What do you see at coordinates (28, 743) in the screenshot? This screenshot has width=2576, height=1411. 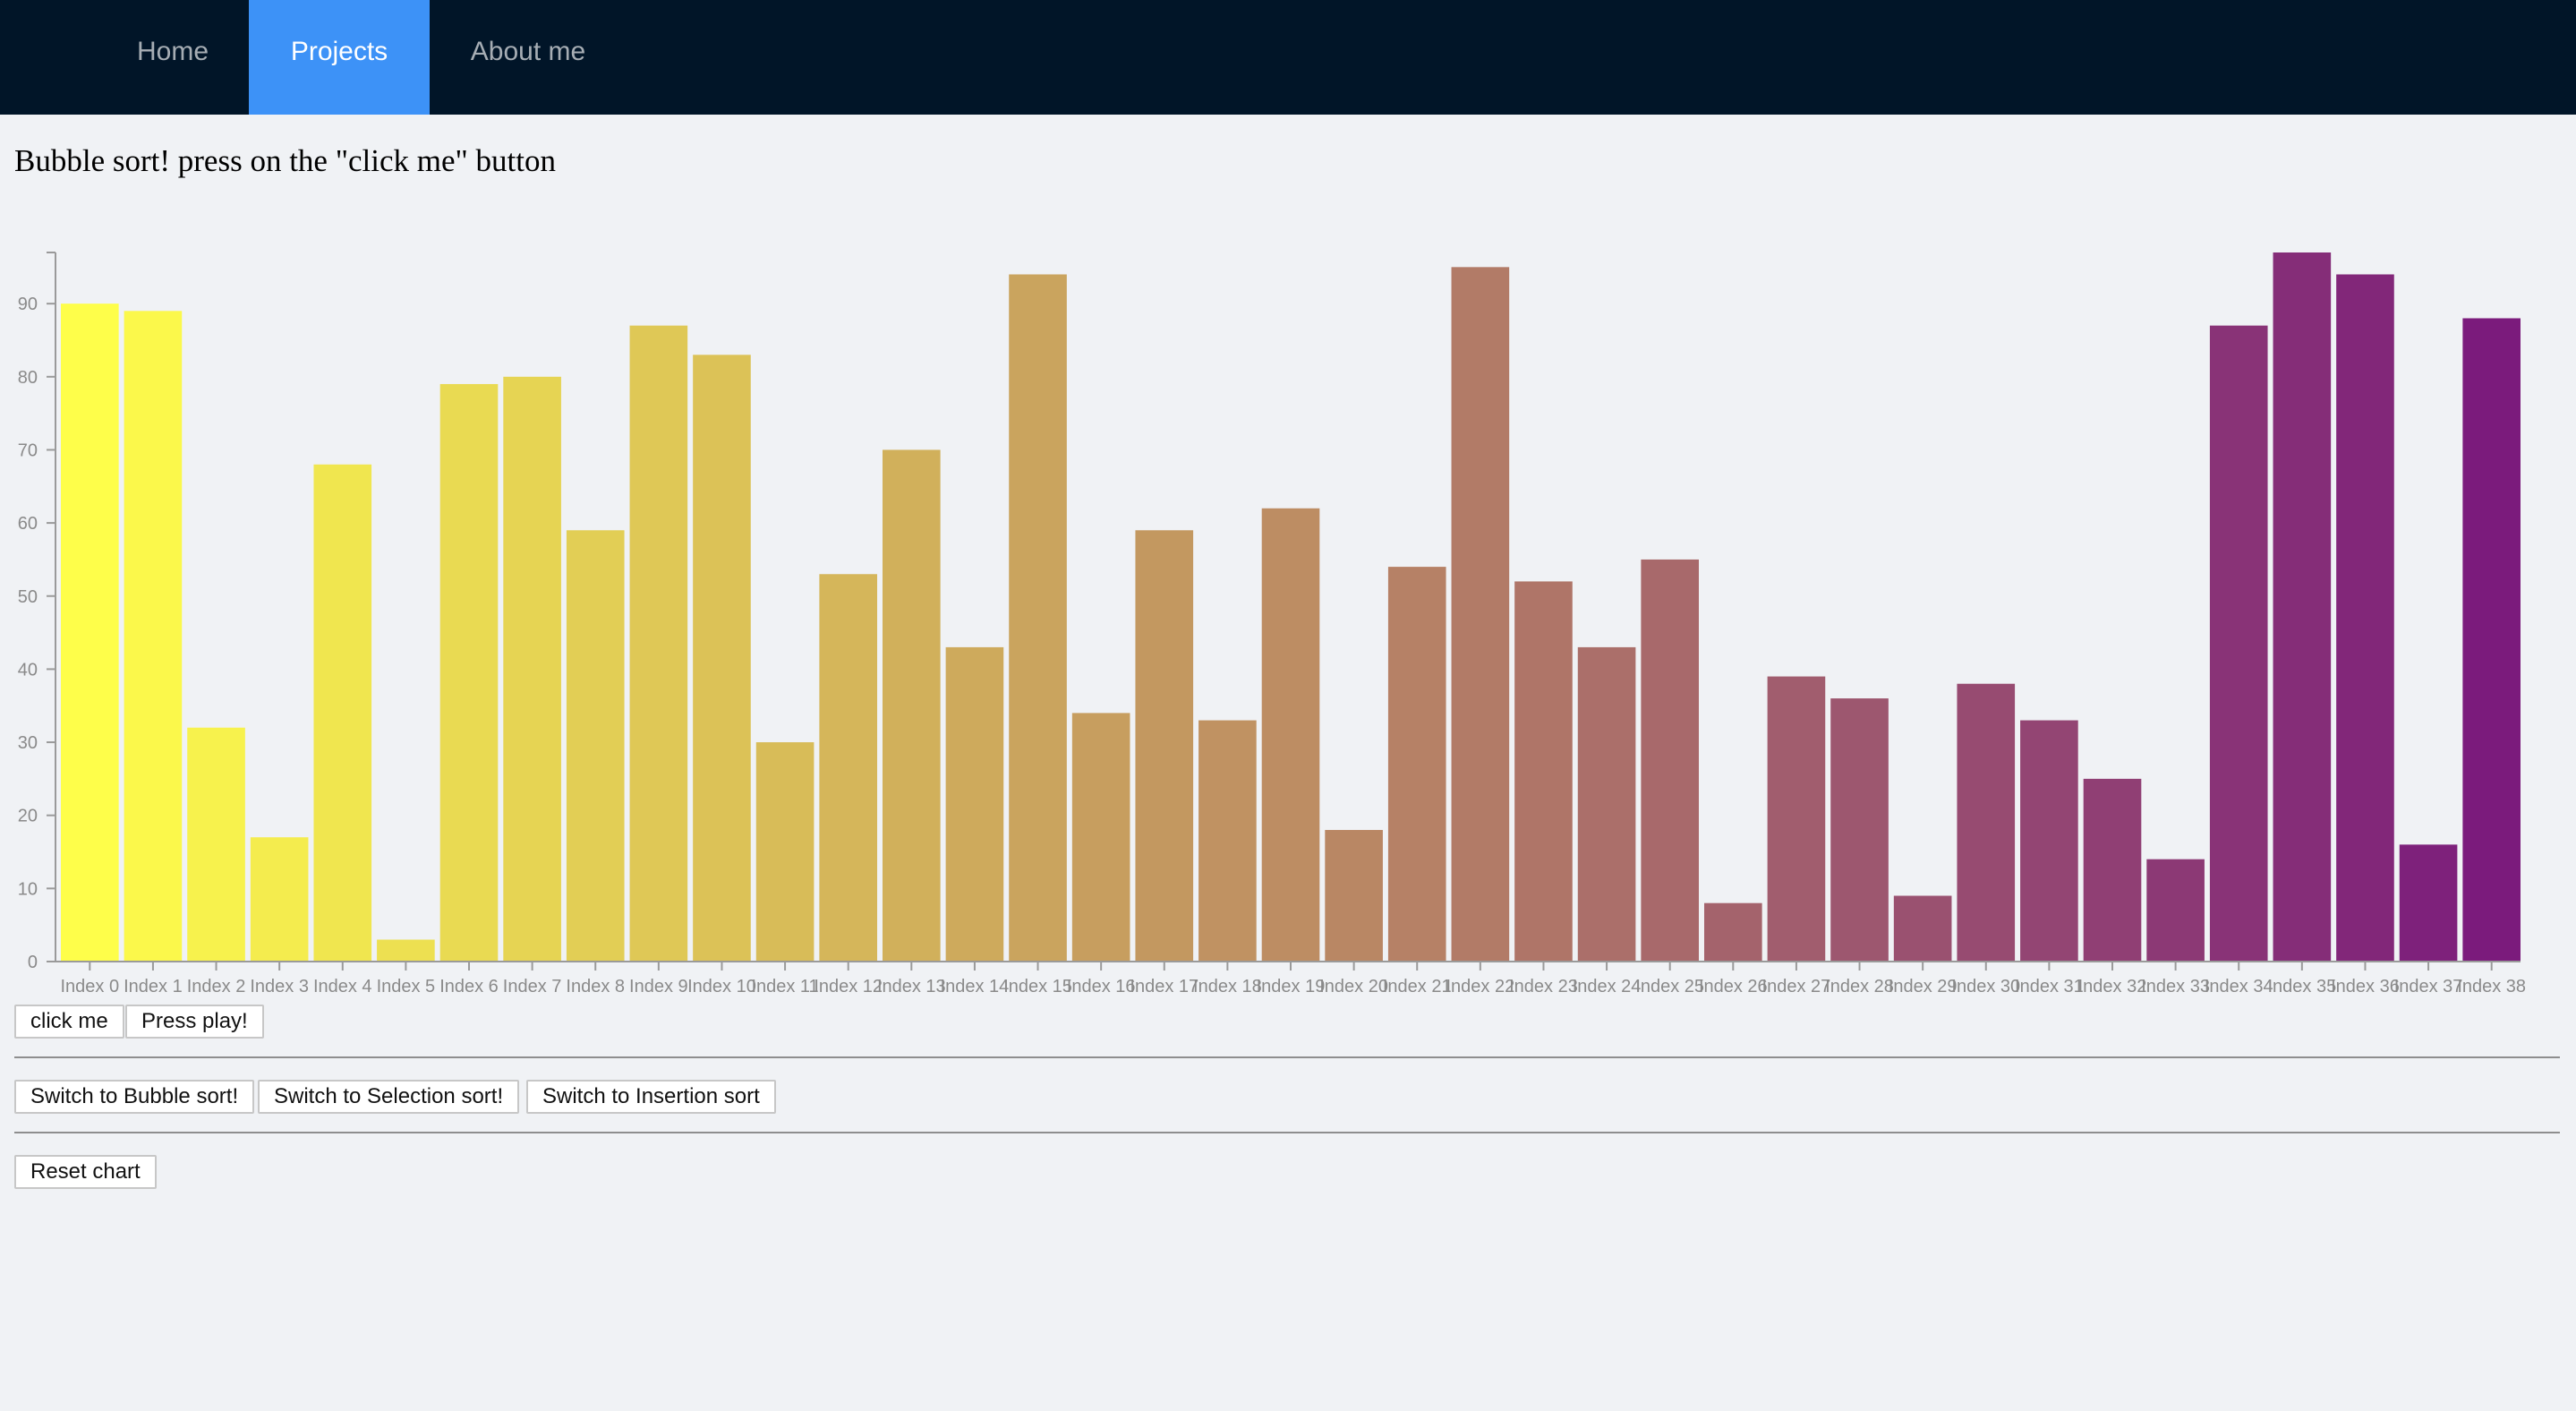 I see `y-tick-label: 30` at bounding box center [28, 743].